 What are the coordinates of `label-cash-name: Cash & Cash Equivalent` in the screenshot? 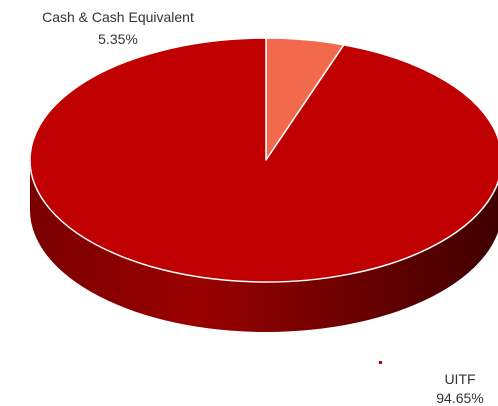 It's located at (118, 17).